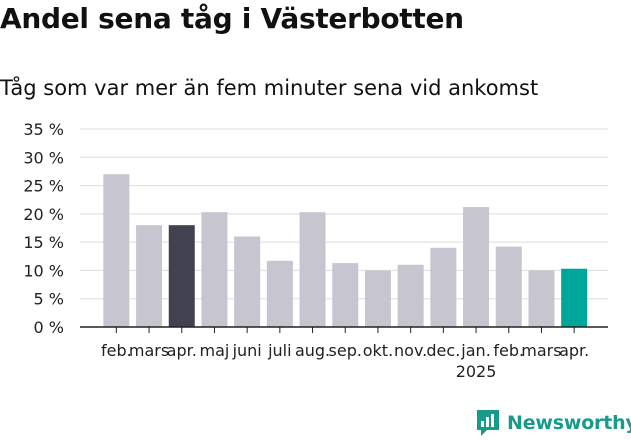 The image size is (631, 440). I want to click on x-tick-label: aug., so click(312, 350).